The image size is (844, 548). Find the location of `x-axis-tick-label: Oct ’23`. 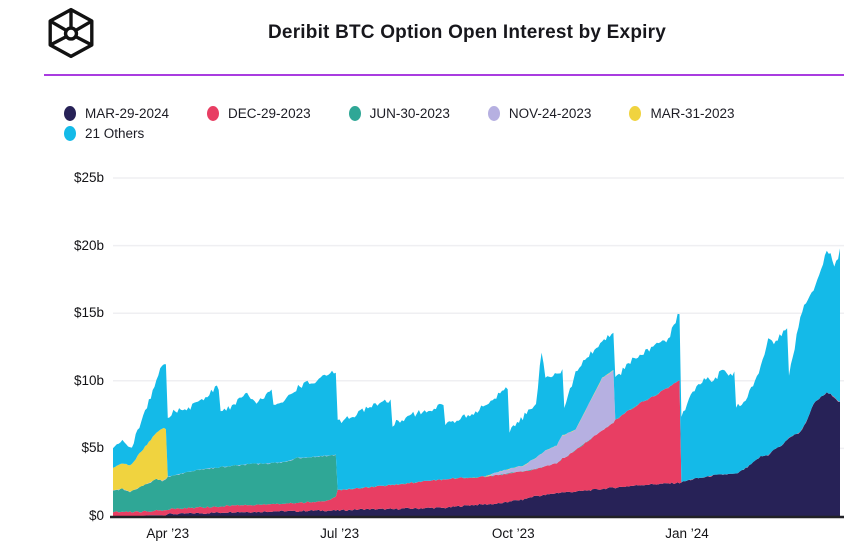

x-axis-tick-label: Oct ’23 is located at coordinates (513, 533).